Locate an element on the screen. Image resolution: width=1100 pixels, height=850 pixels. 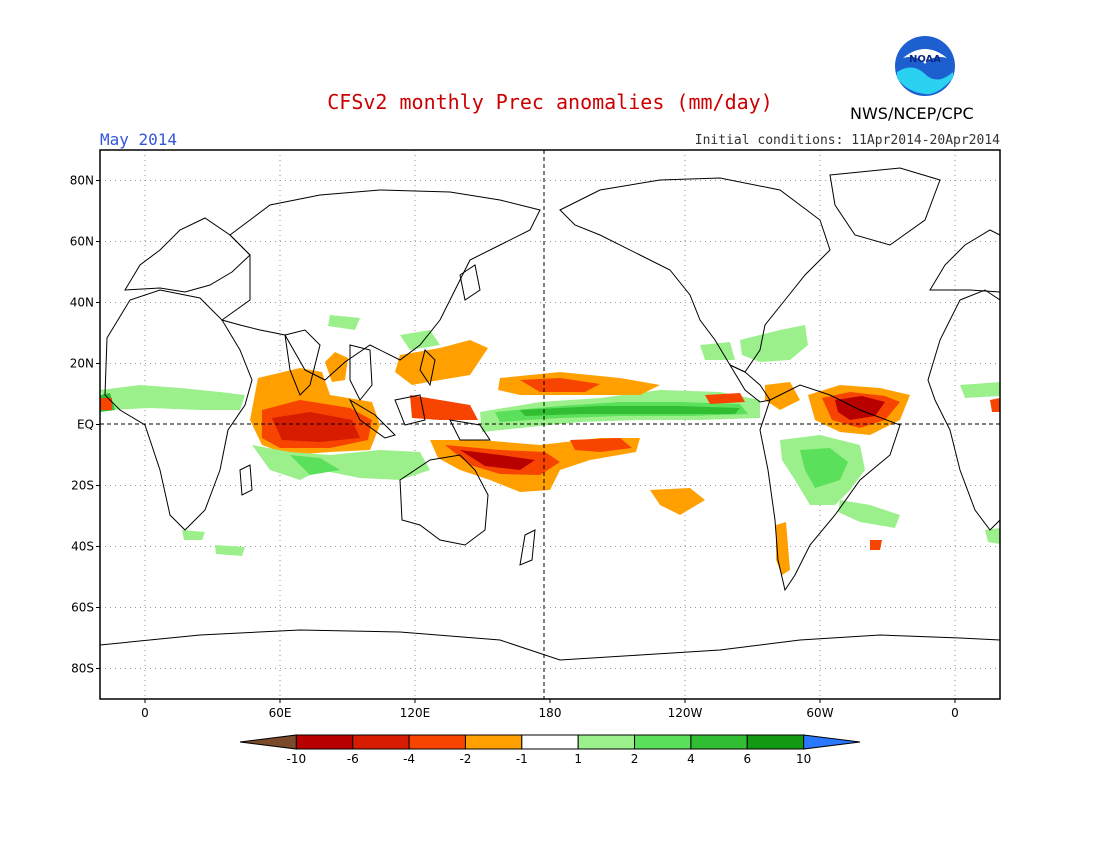
page-title: CFSv2 monthly Prec anomalies (mm/day) is located at coordinates (550, 102).